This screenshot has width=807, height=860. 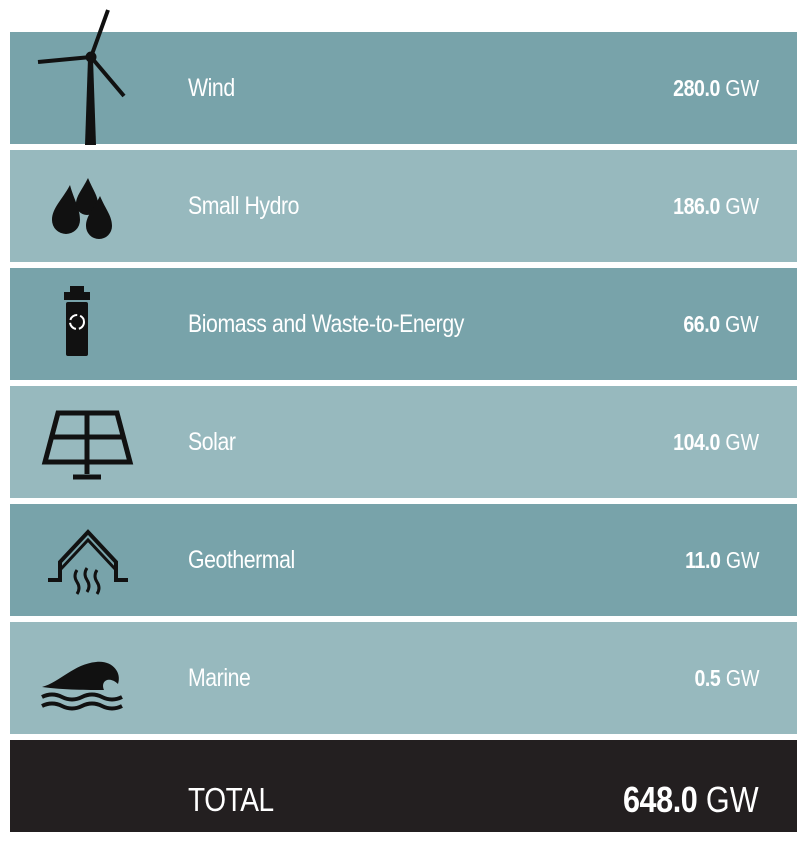 I want to click on row: Marine 0.5 GW, so click(x=403, y=678).